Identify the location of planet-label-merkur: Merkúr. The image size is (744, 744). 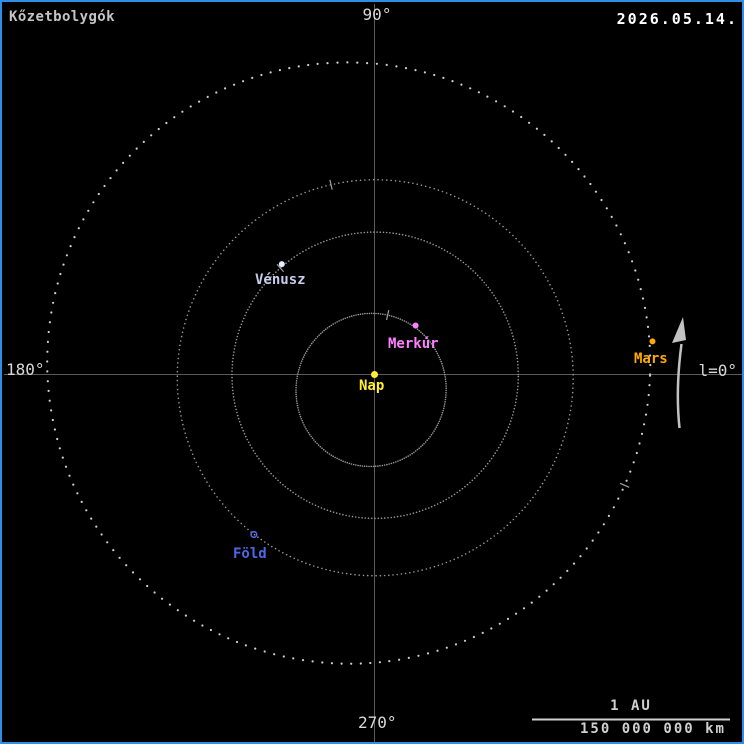
(413, 344).